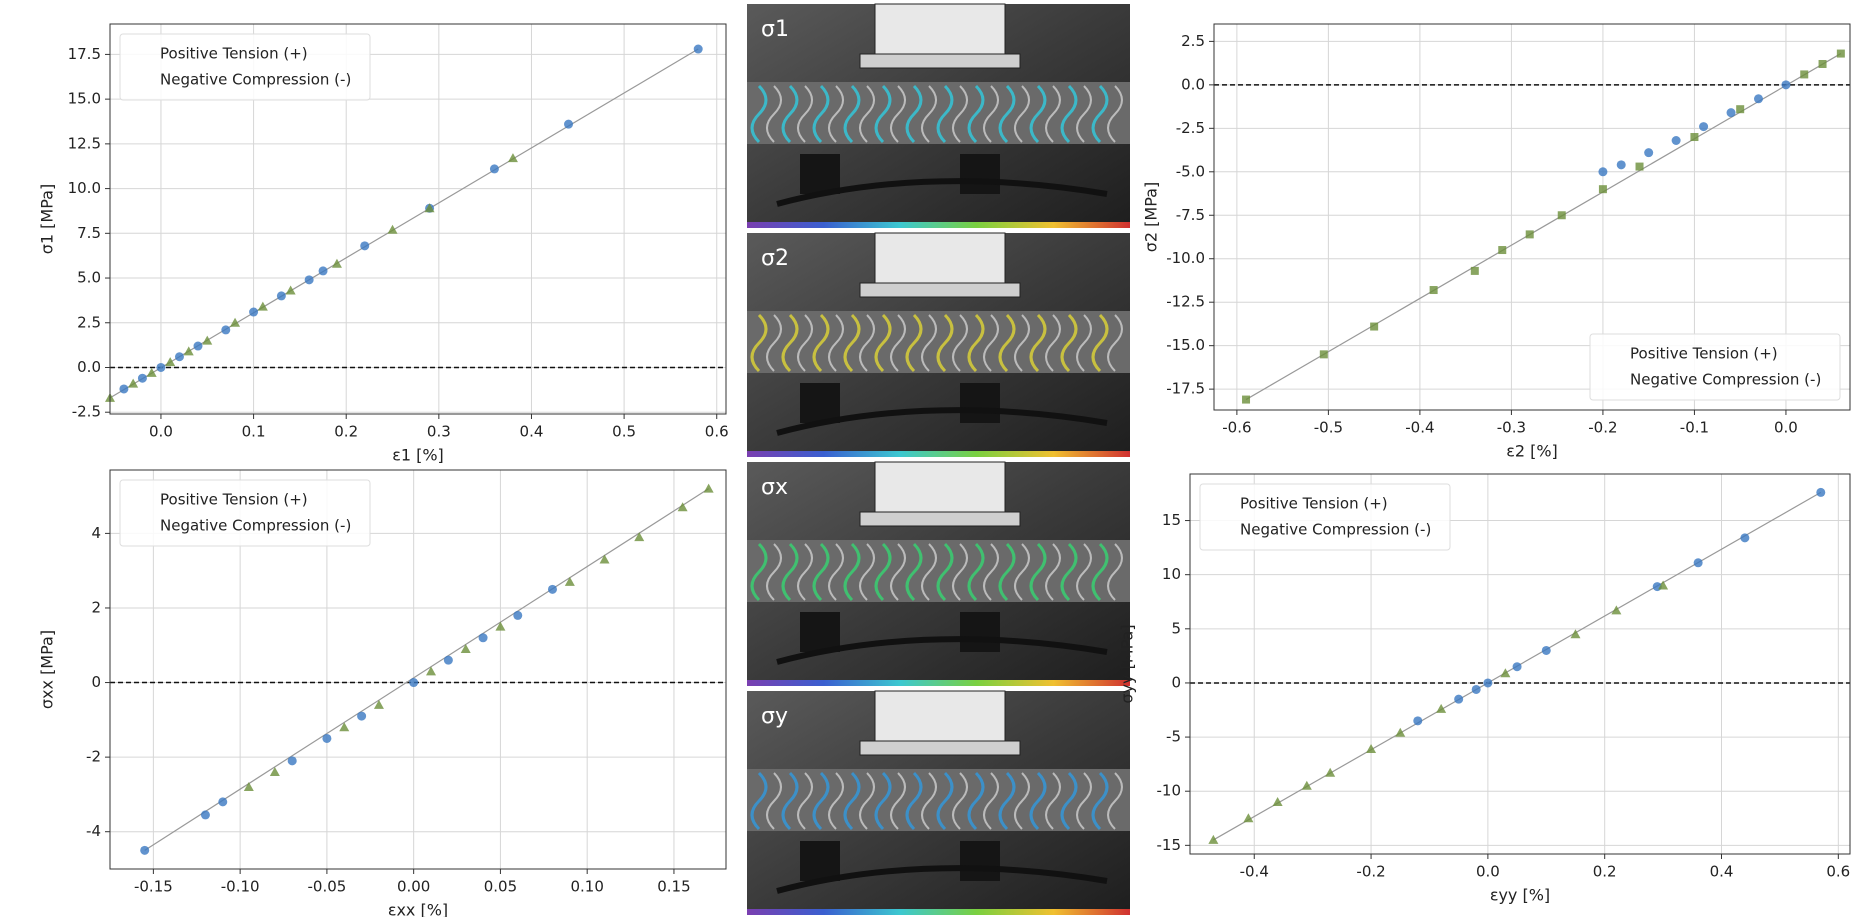 The height and width of the screenshot is (917, 1865). Describe the element at coordinates (938, 802) in the screenshot. I see `photo-panel: σy` at that location.